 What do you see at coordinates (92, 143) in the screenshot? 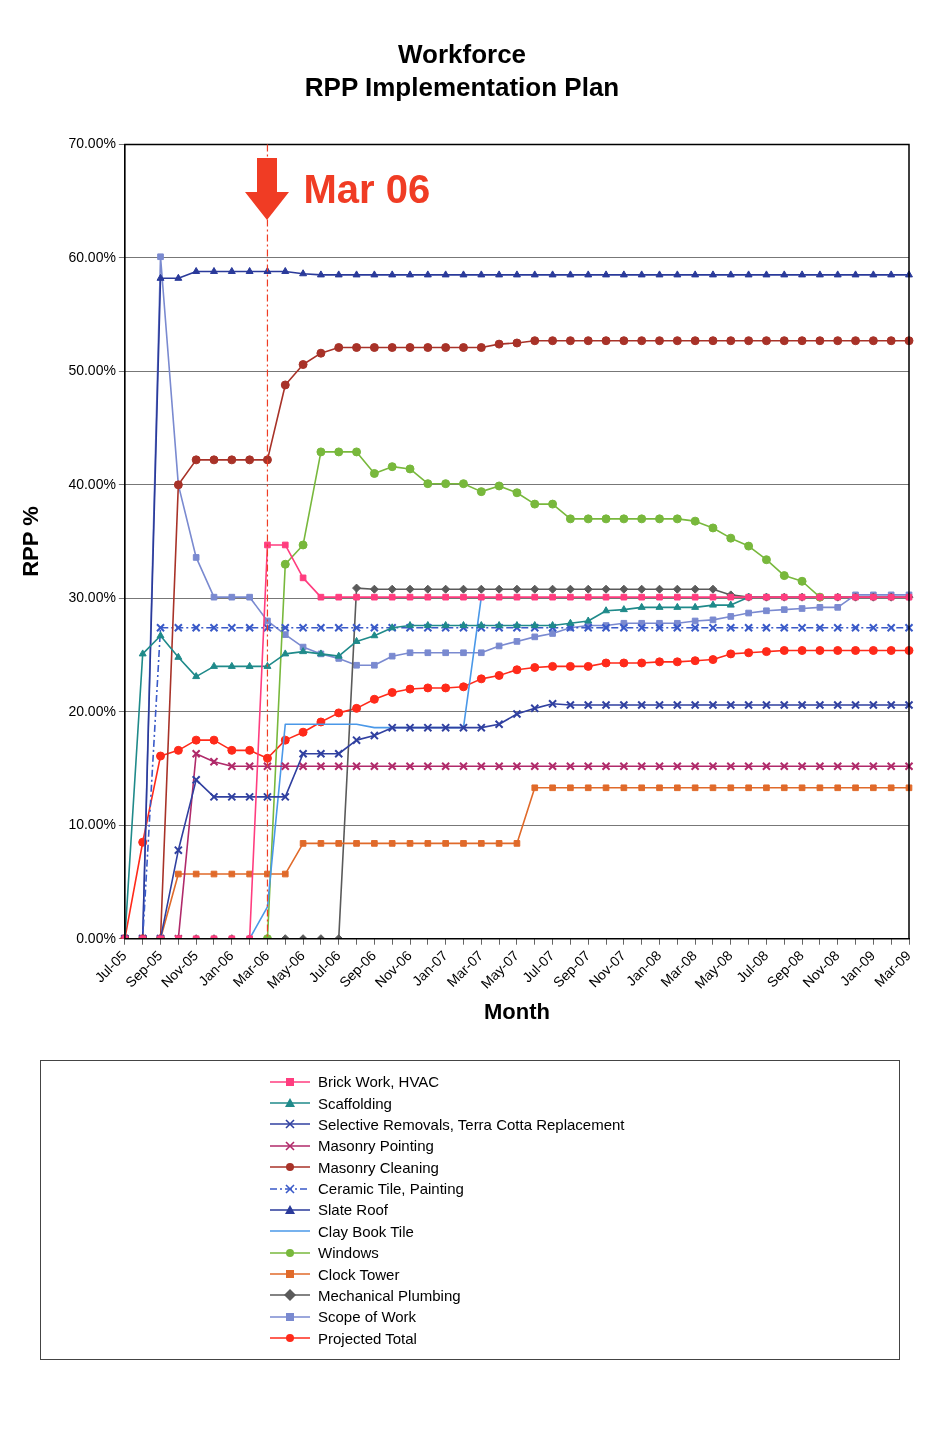
I see `y-tick-label: 70.00%` at bounding box center [92, 143].